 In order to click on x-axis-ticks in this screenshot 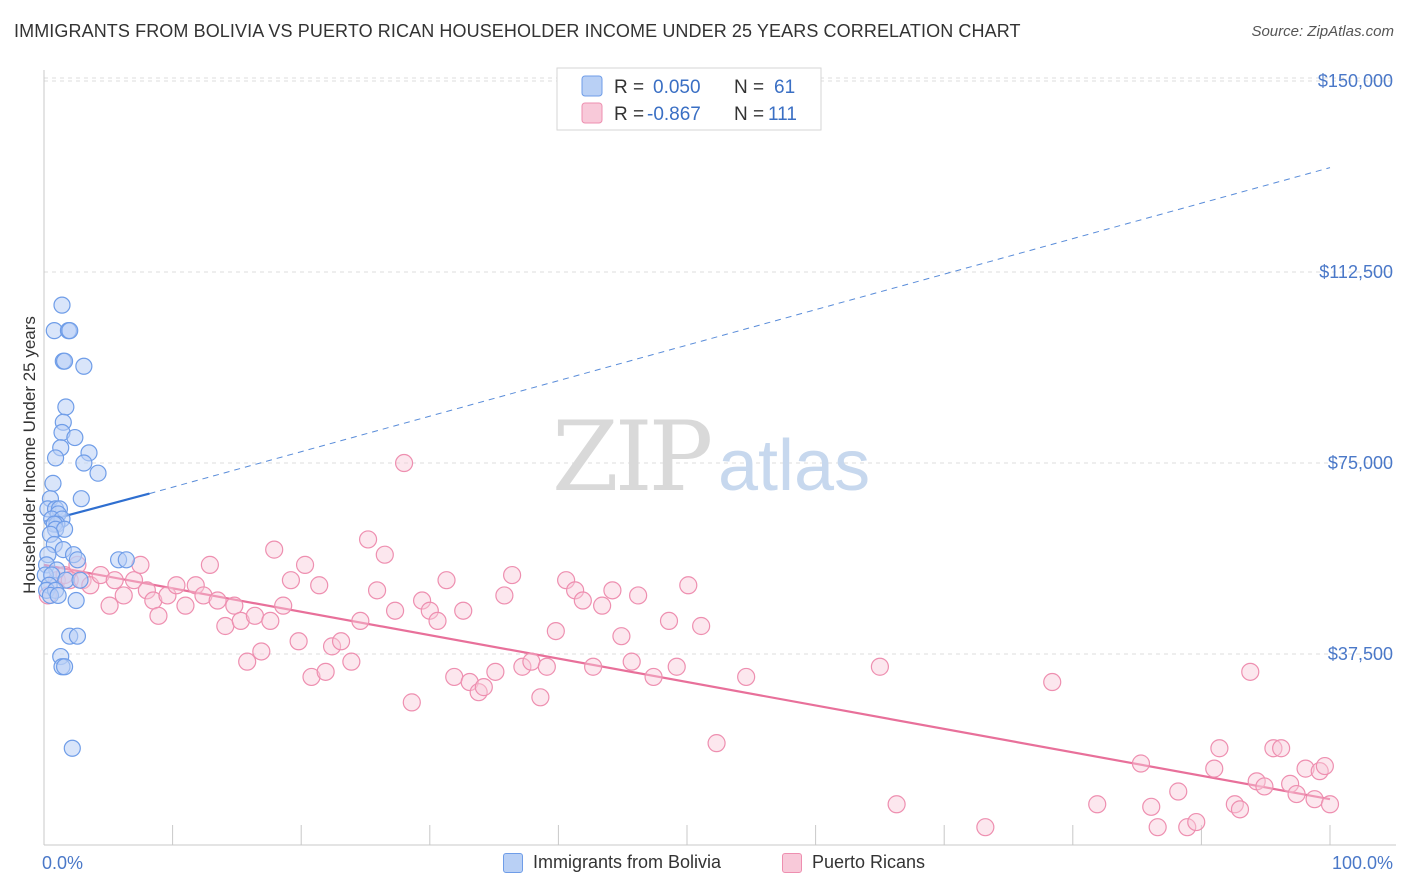, I will do `click(687, 835)`.